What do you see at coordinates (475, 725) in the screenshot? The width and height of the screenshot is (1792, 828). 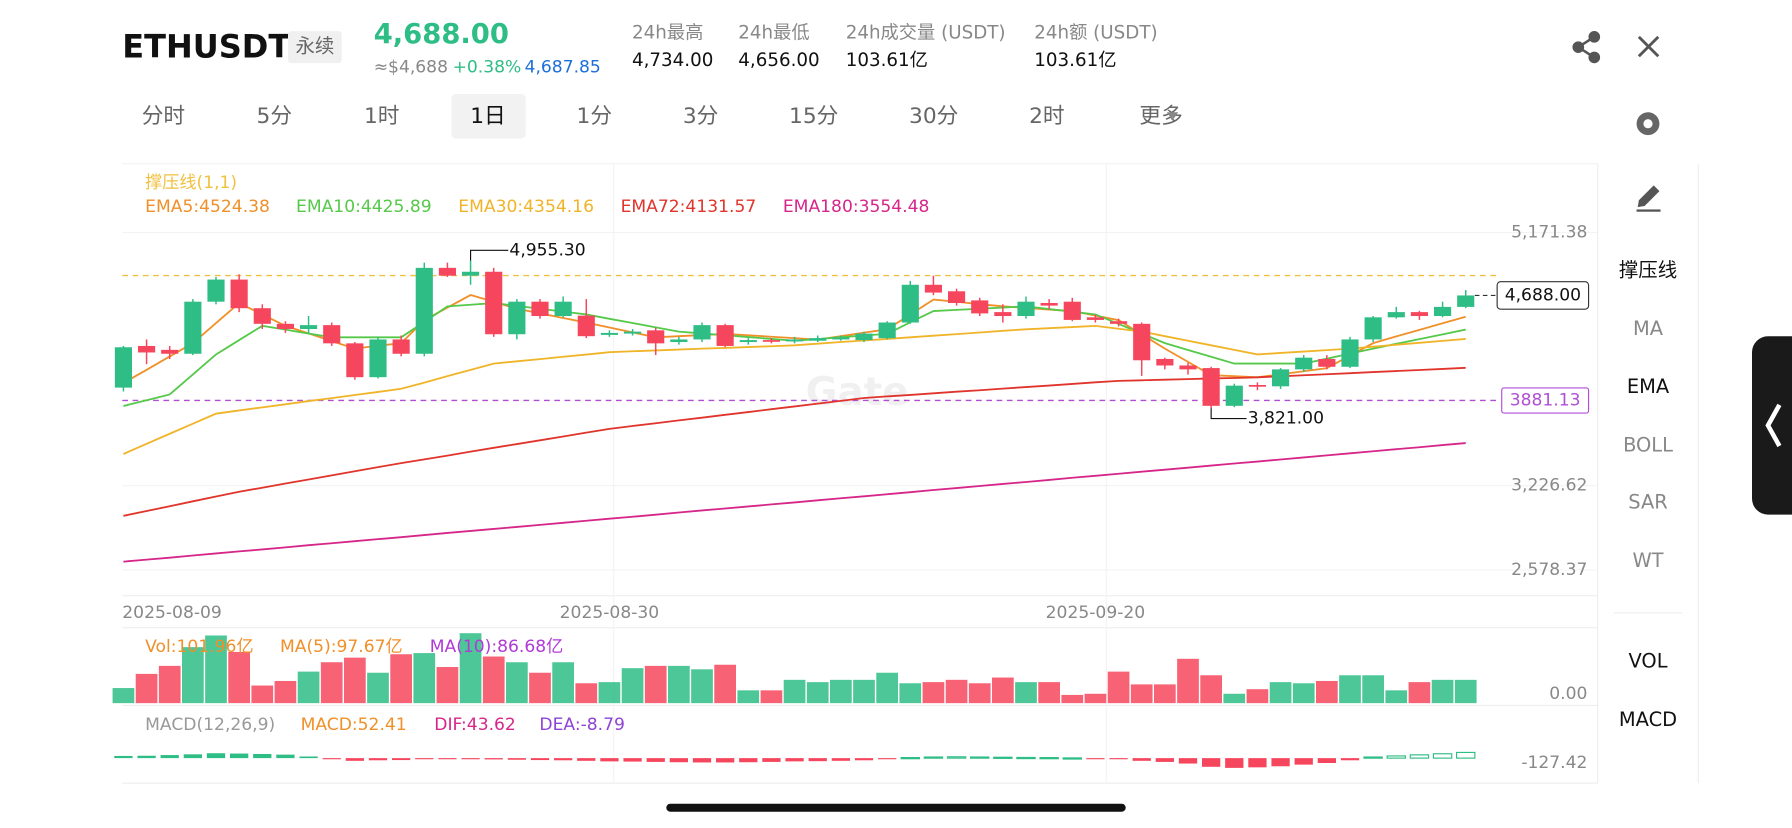 I see `legend-entry: DIF:43.62` at bounding box center [475, 725].